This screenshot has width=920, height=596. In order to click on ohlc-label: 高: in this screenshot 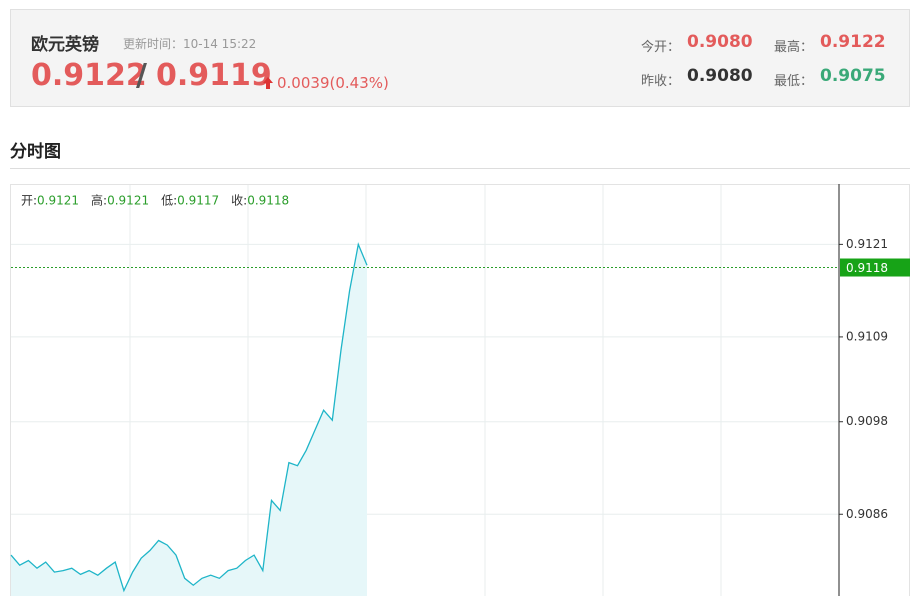, I will do `click(99, 200)`.